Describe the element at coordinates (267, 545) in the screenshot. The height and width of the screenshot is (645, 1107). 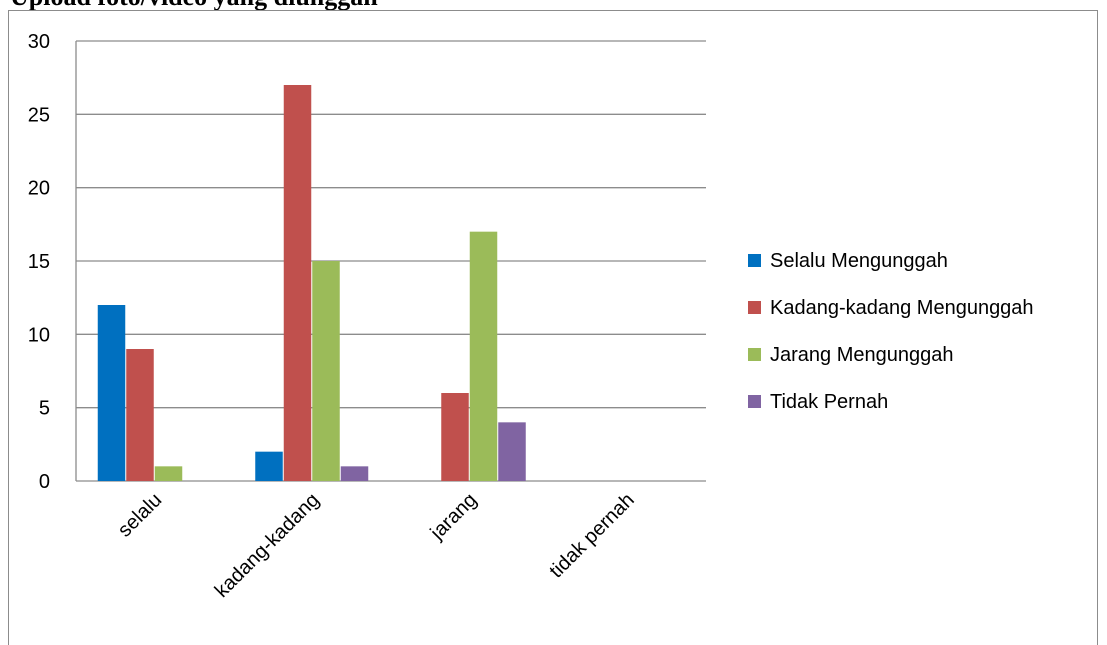
I see `x-tick-label: kadang-kadang` at that location.